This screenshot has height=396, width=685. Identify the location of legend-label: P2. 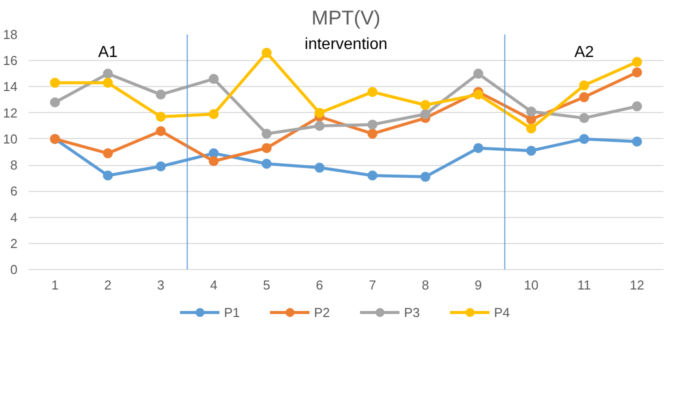
(322, 312).